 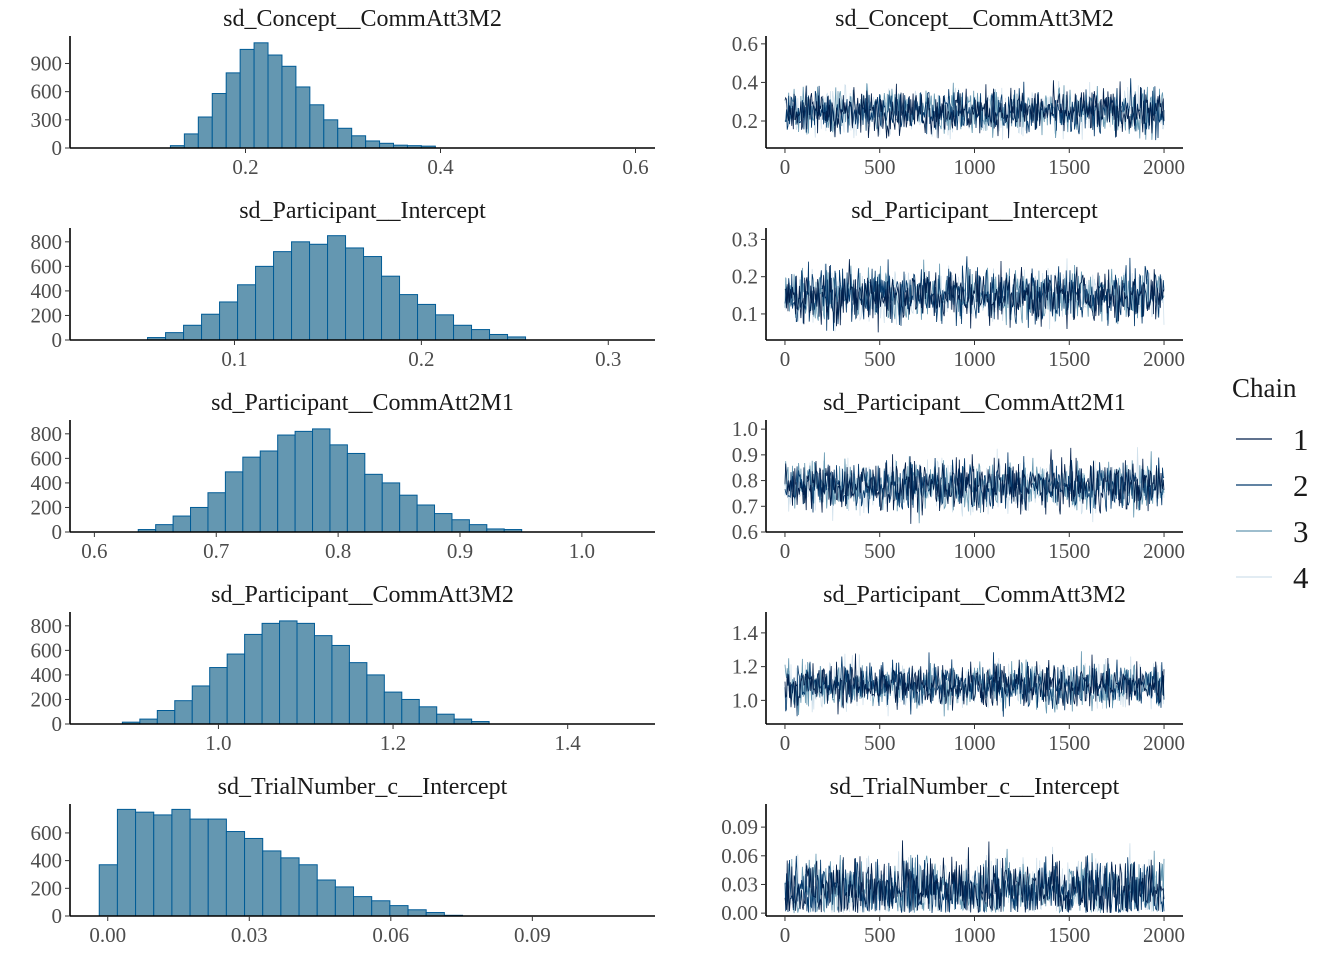 I want to click on x-tick-label: 1.2, so click(x=393, y=743).